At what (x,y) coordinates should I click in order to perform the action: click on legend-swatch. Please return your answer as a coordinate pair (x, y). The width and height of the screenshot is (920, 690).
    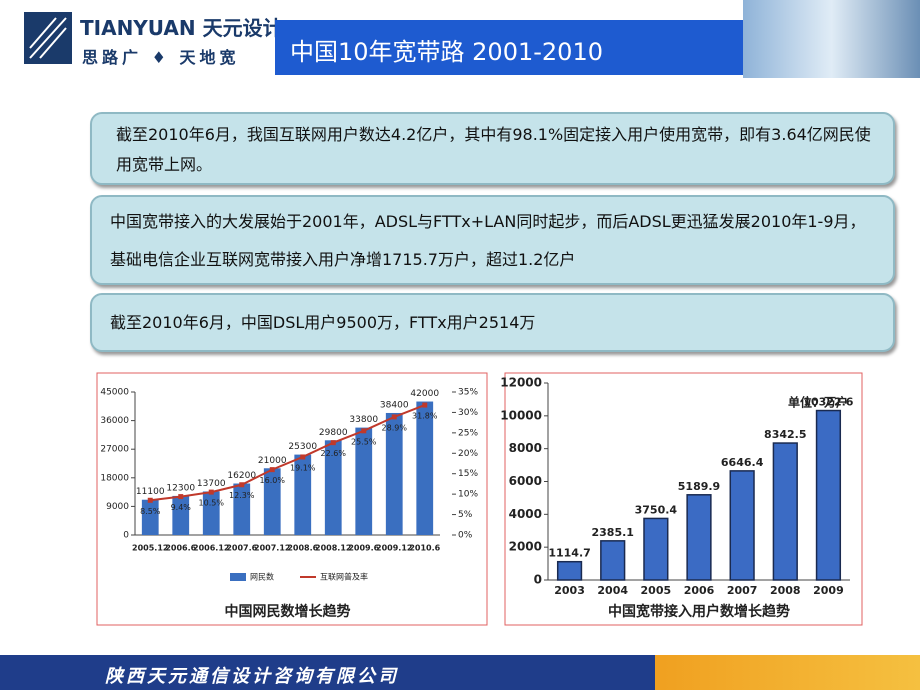
    Looking at the image, I should click on (238, 577).